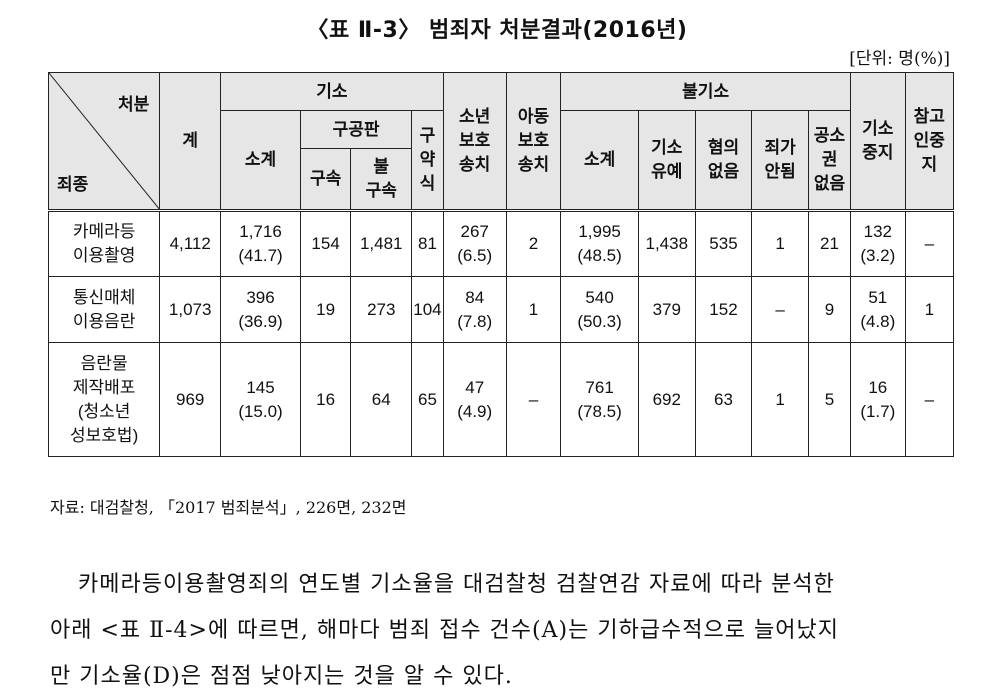  Describe the element at coordinates (929, 309) in the screenshot. I see `cell-witness: 1` at that location.